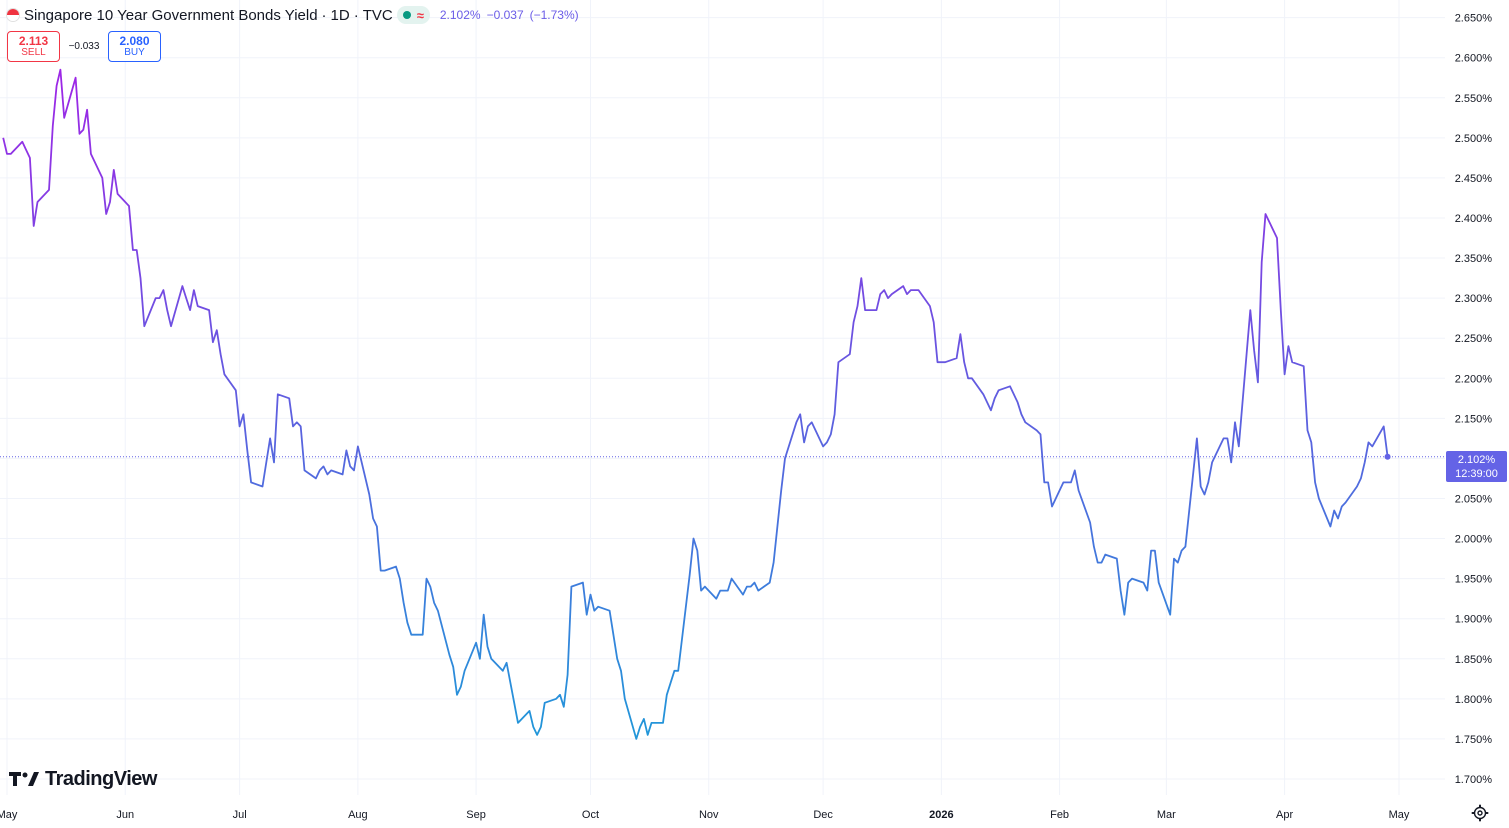  I want to click on x-tick-label: Feb, so click(1059, 815).